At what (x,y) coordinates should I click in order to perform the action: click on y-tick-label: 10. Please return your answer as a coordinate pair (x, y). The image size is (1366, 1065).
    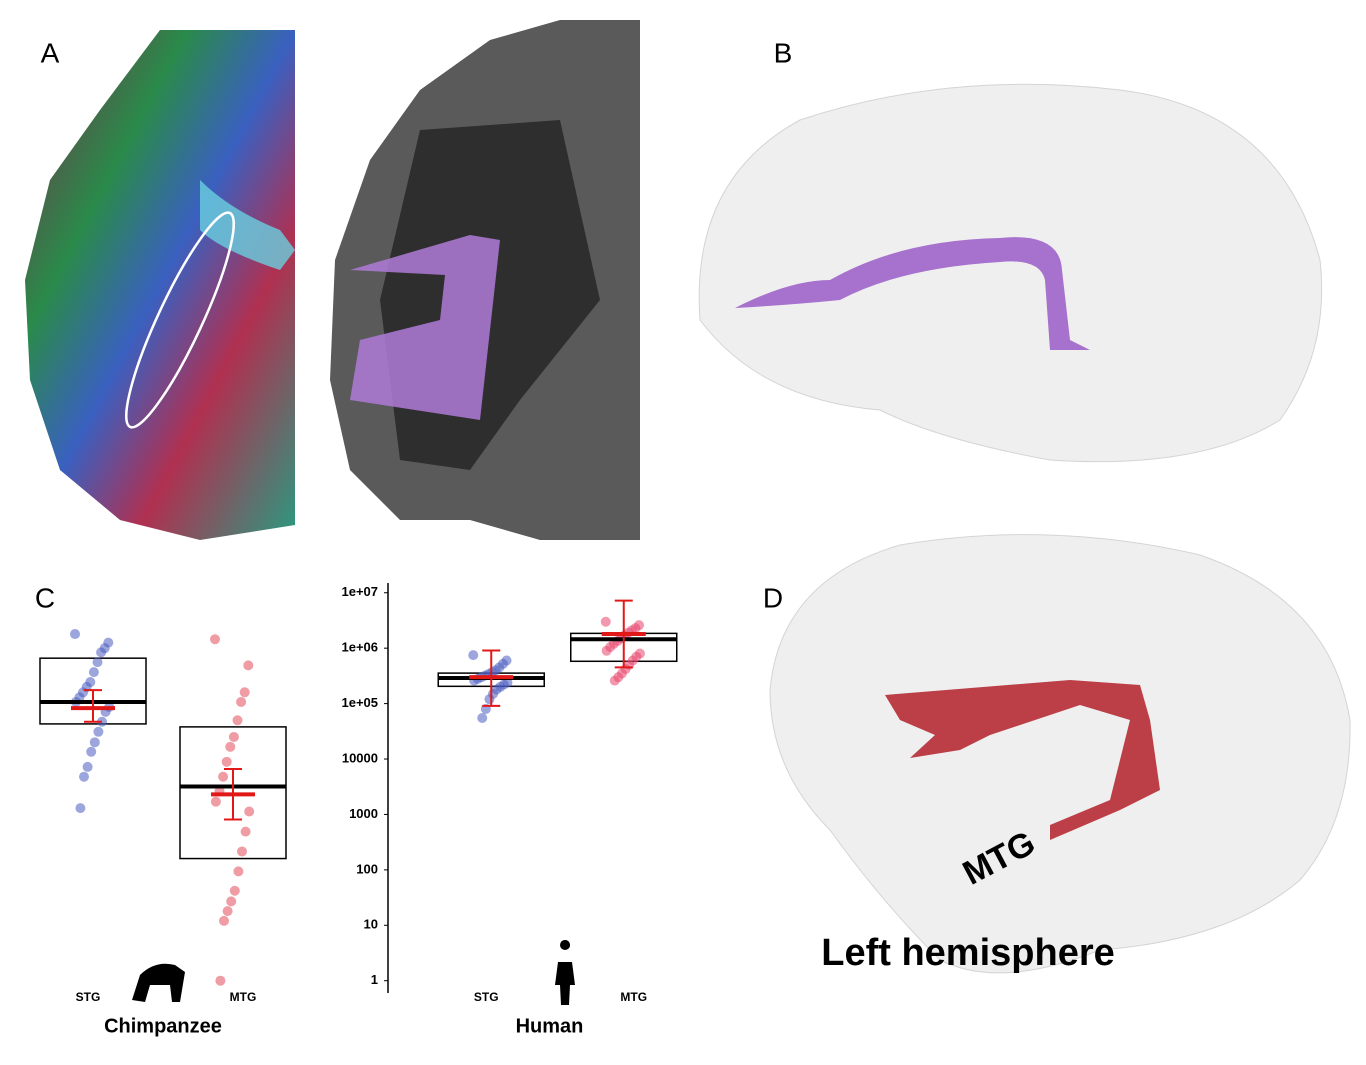
    Looking at the image, I should click on (371, 924).